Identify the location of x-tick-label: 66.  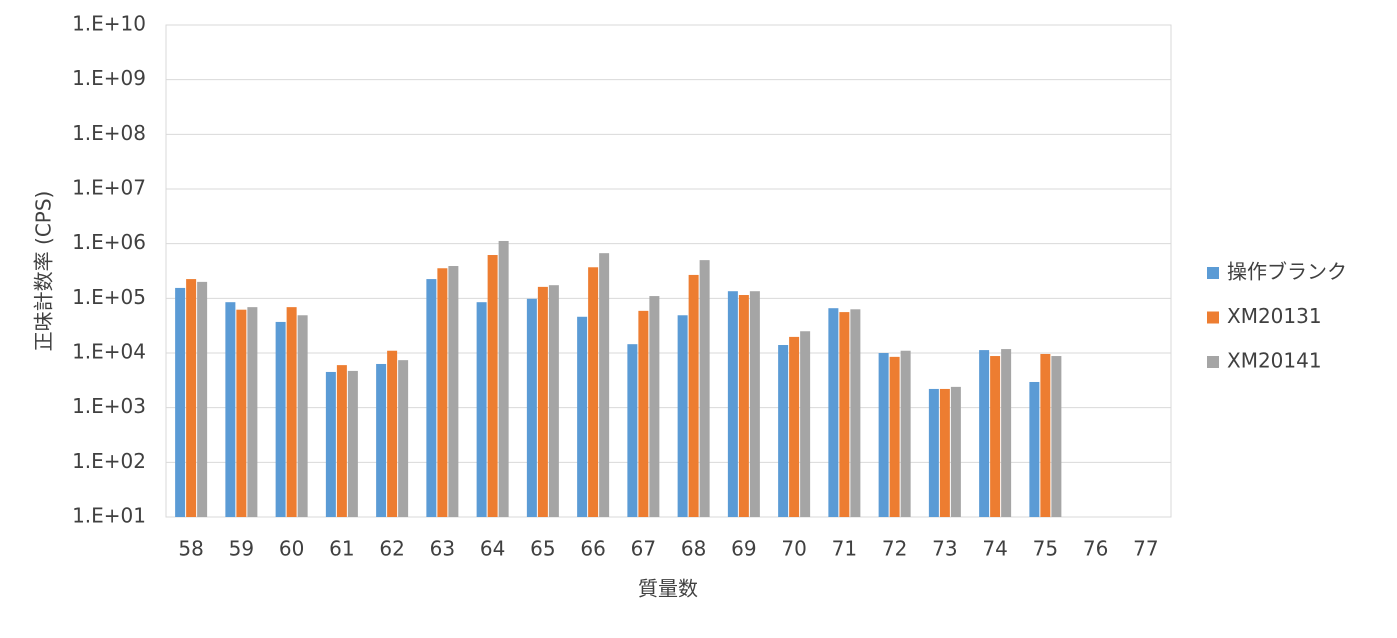
(592, 549).